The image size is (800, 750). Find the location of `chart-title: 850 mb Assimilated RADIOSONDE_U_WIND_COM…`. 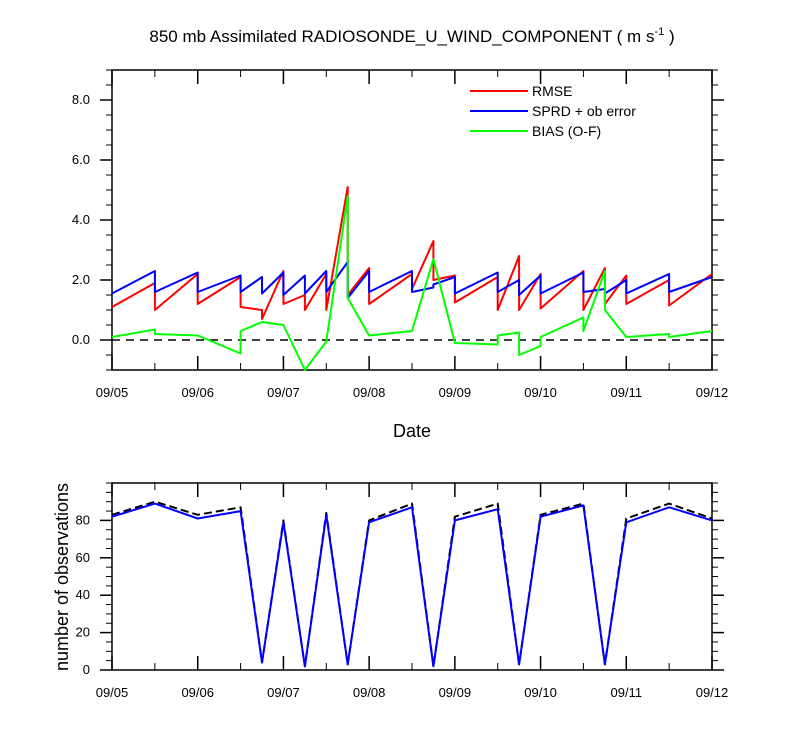

chart-title: 850 mb Assimilated RADIOSONDE_U_WIND_COM… is located at coordinates (411, 36).